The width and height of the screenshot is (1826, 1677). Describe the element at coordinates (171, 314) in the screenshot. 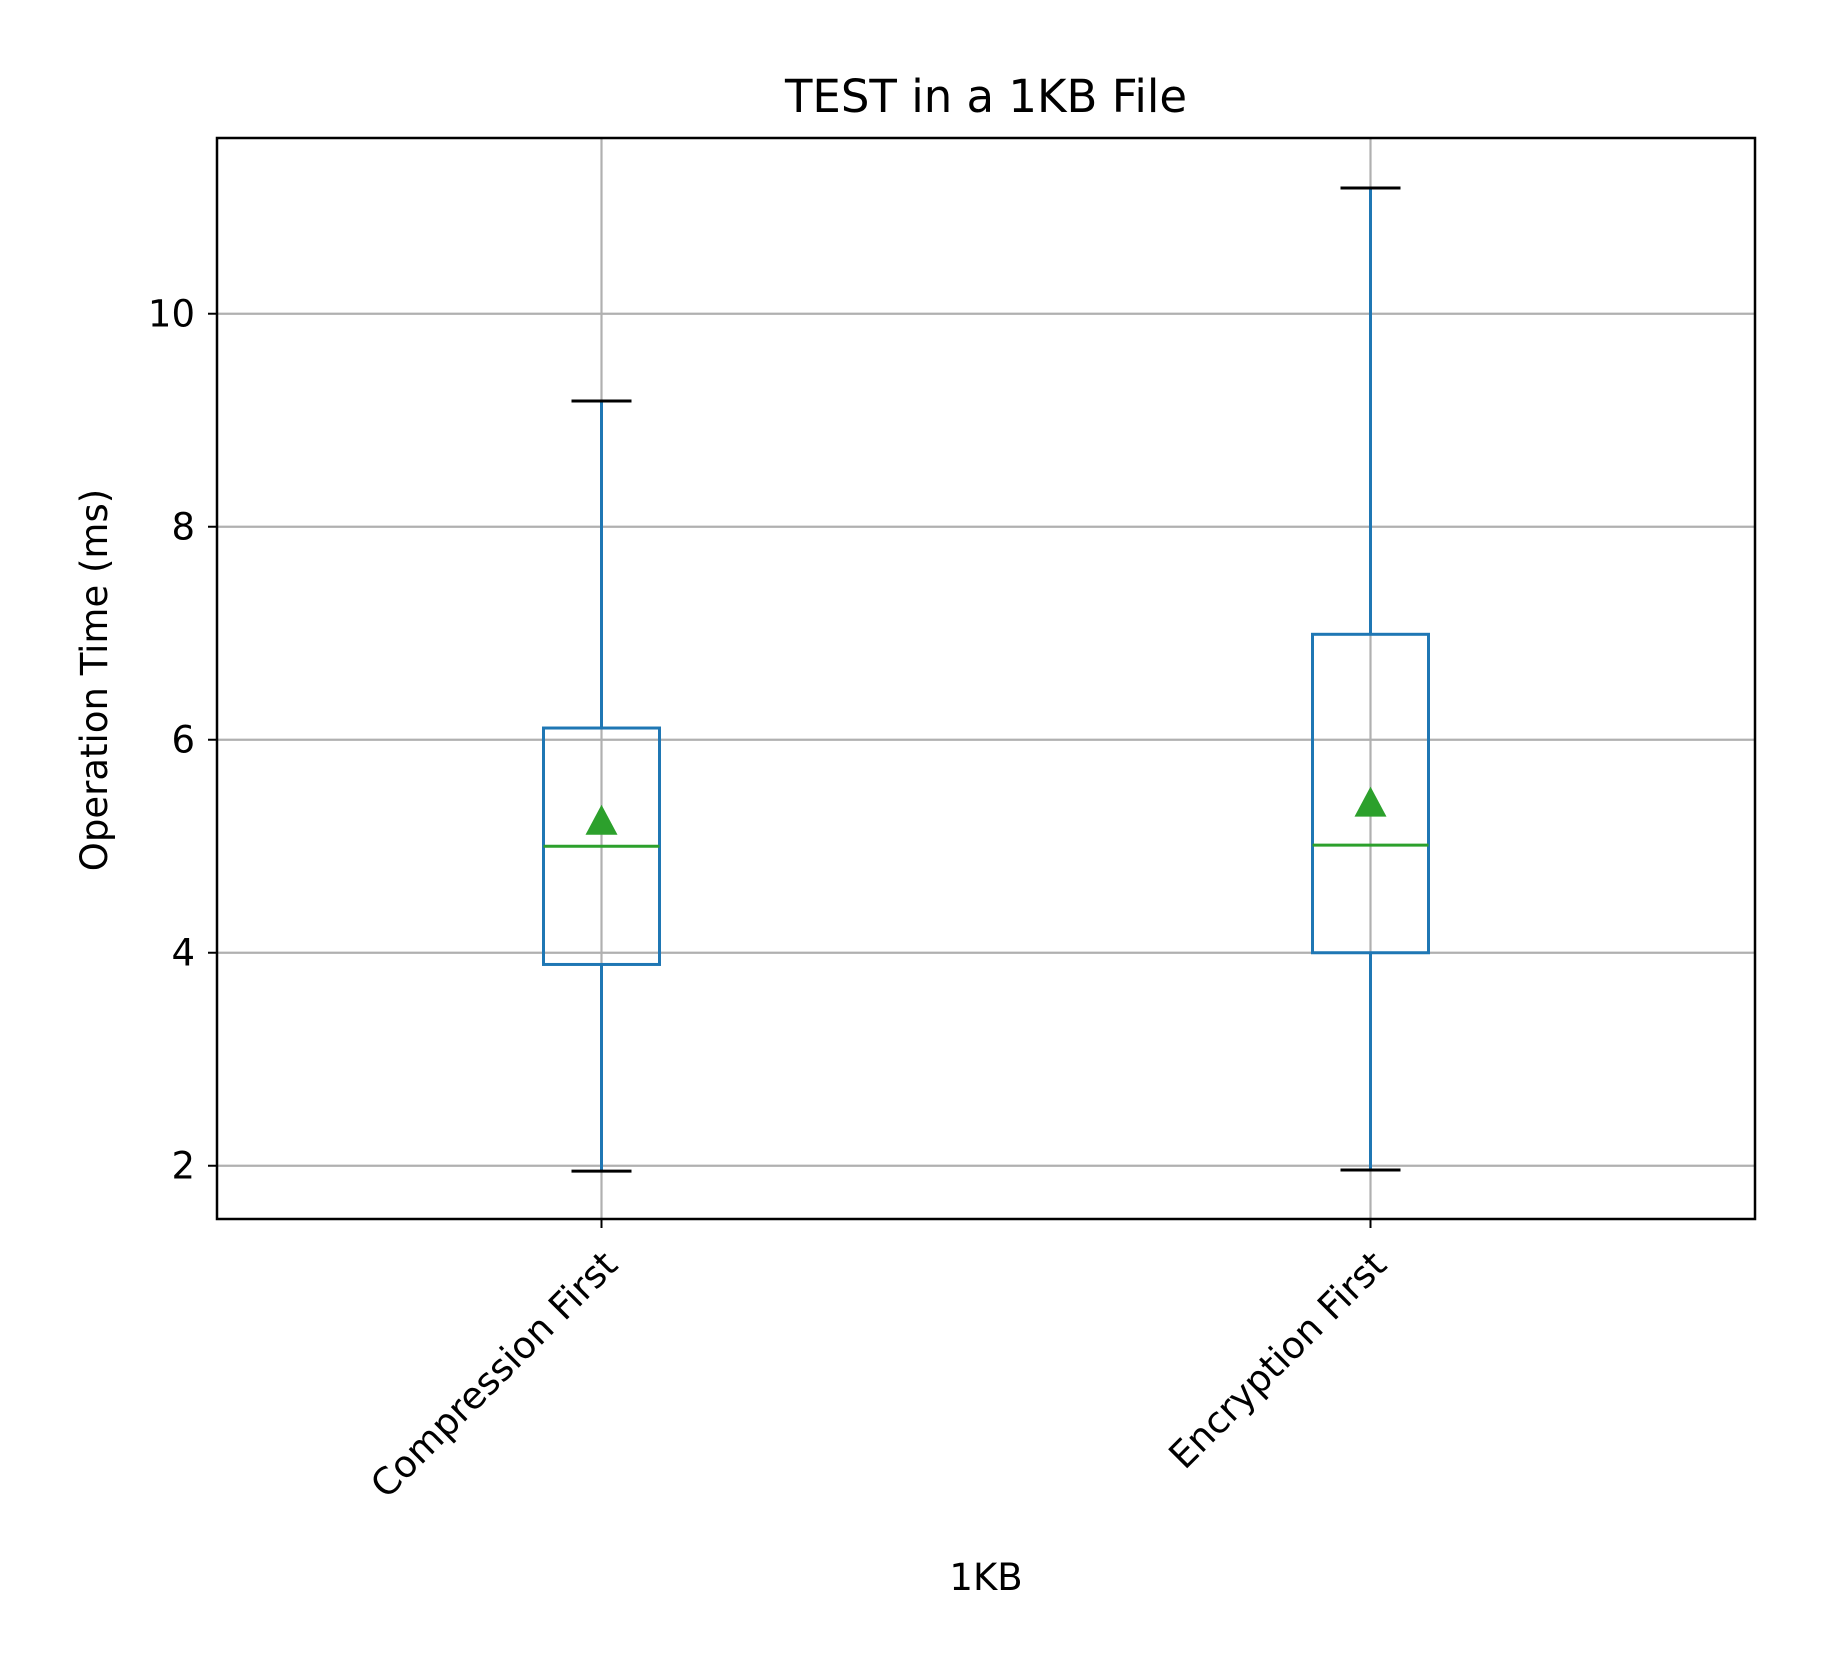

I see `y-tick-label: 10` at that location.